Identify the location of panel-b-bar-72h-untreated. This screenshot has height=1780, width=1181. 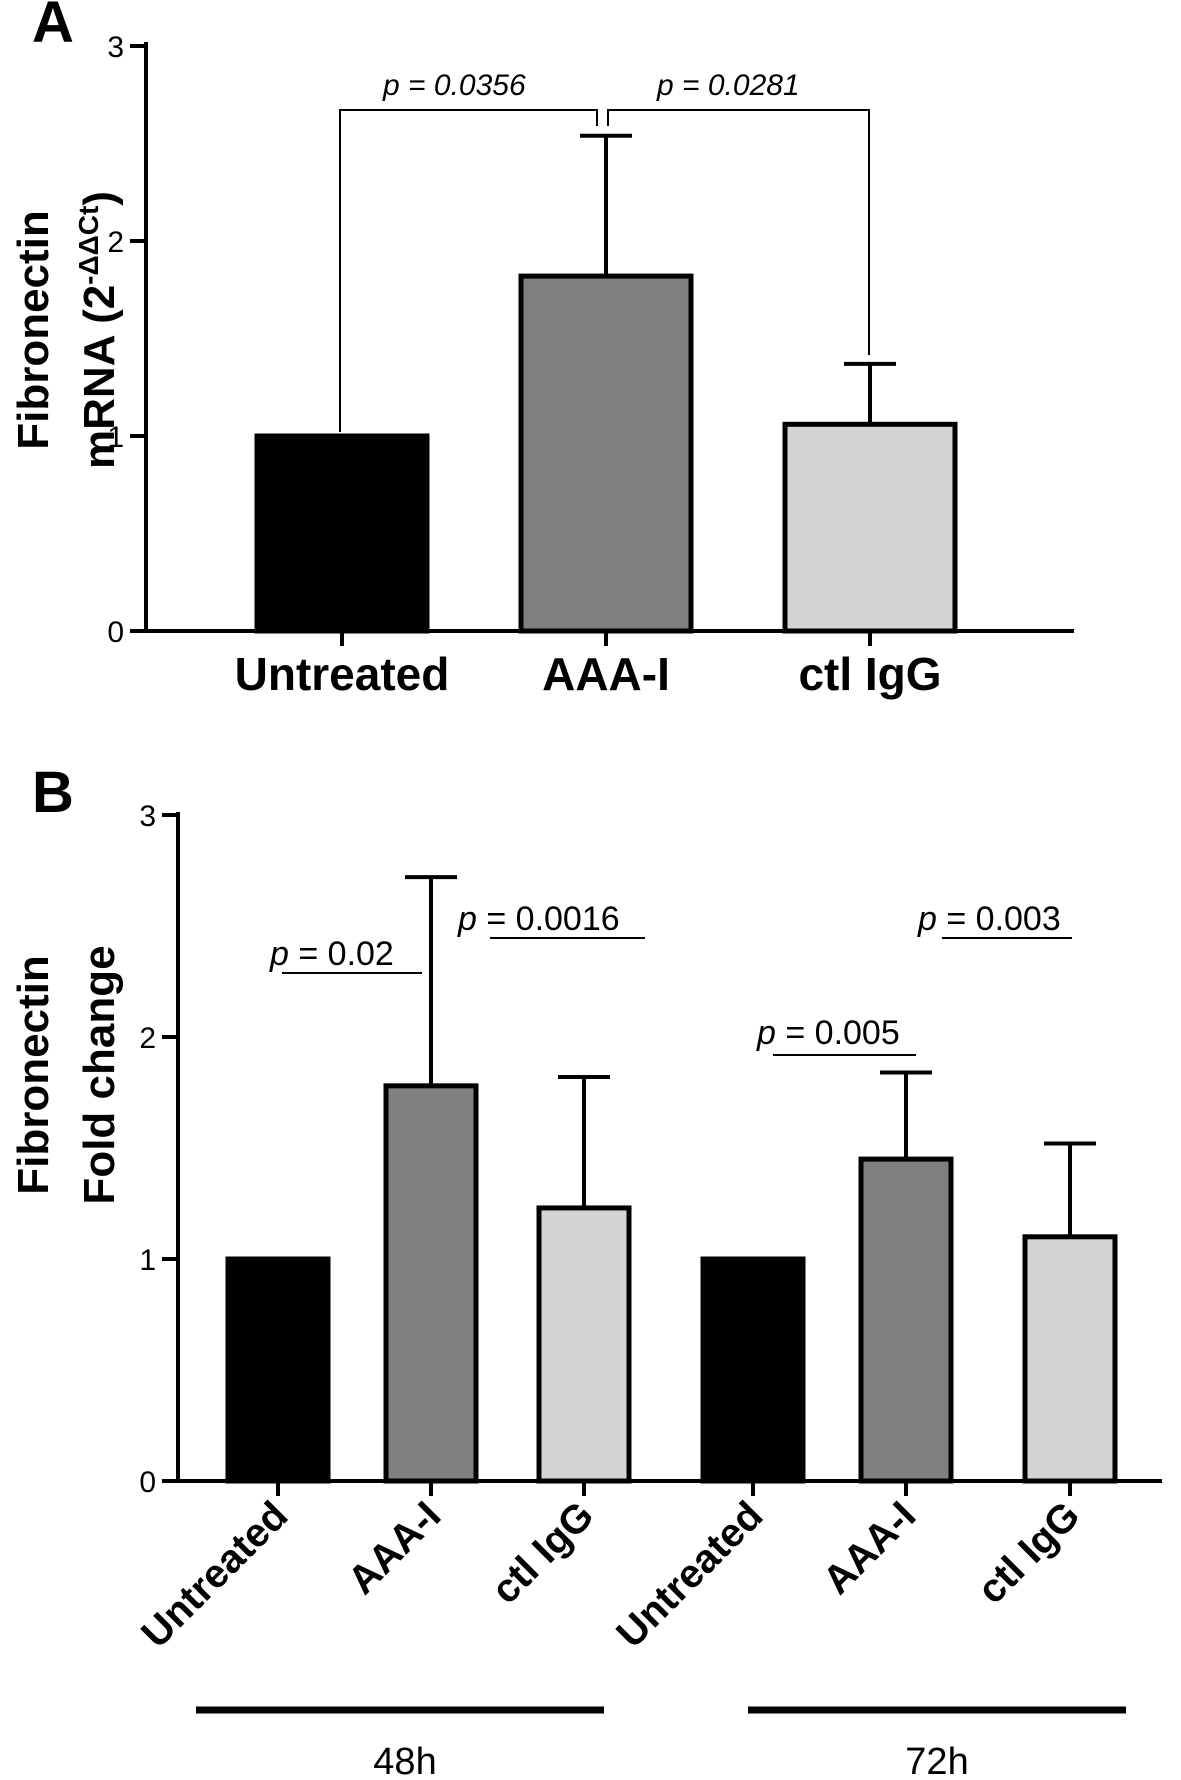
(753, 1370).